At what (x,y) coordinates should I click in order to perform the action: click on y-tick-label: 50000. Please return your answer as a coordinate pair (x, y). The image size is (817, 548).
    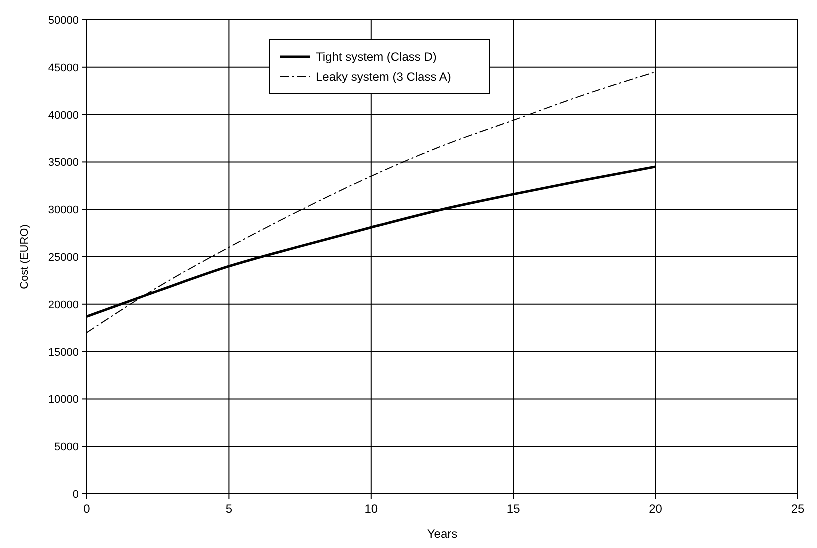
    Looking at the image, I should click on (63, 21).